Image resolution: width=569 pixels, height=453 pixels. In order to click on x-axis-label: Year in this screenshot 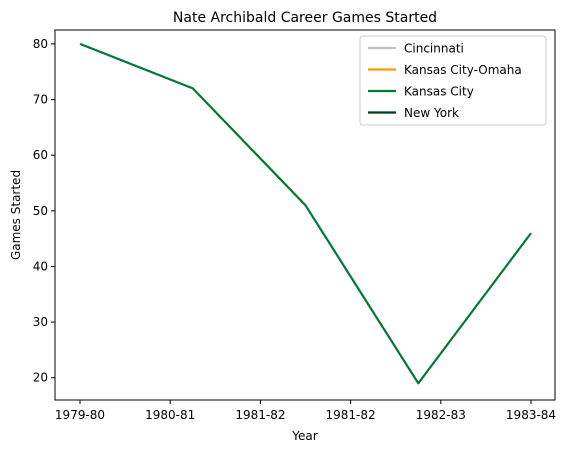, I will do `click(304, 436)`.